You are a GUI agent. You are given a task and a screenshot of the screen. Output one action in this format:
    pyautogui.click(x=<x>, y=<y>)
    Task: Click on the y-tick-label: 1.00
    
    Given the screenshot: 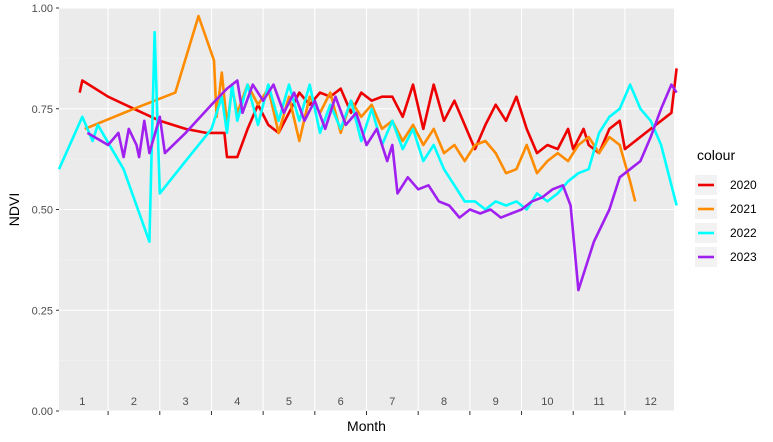 What is the action you would take?
    pyautogui.click(x=42, y=9)
    